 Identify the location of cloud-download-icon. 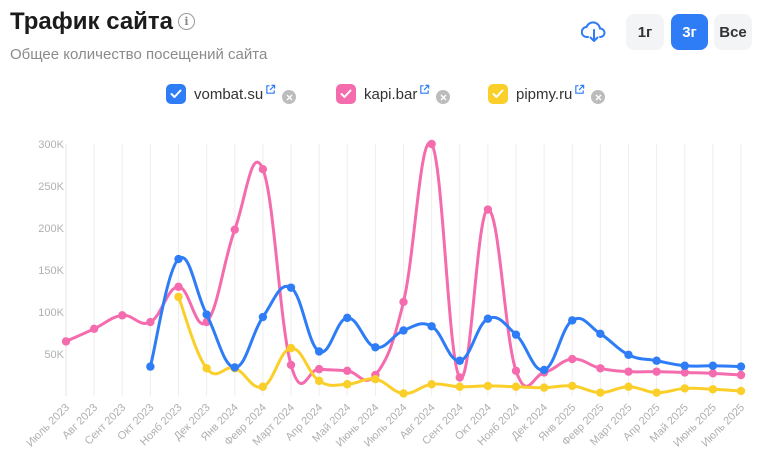
(593, 31).